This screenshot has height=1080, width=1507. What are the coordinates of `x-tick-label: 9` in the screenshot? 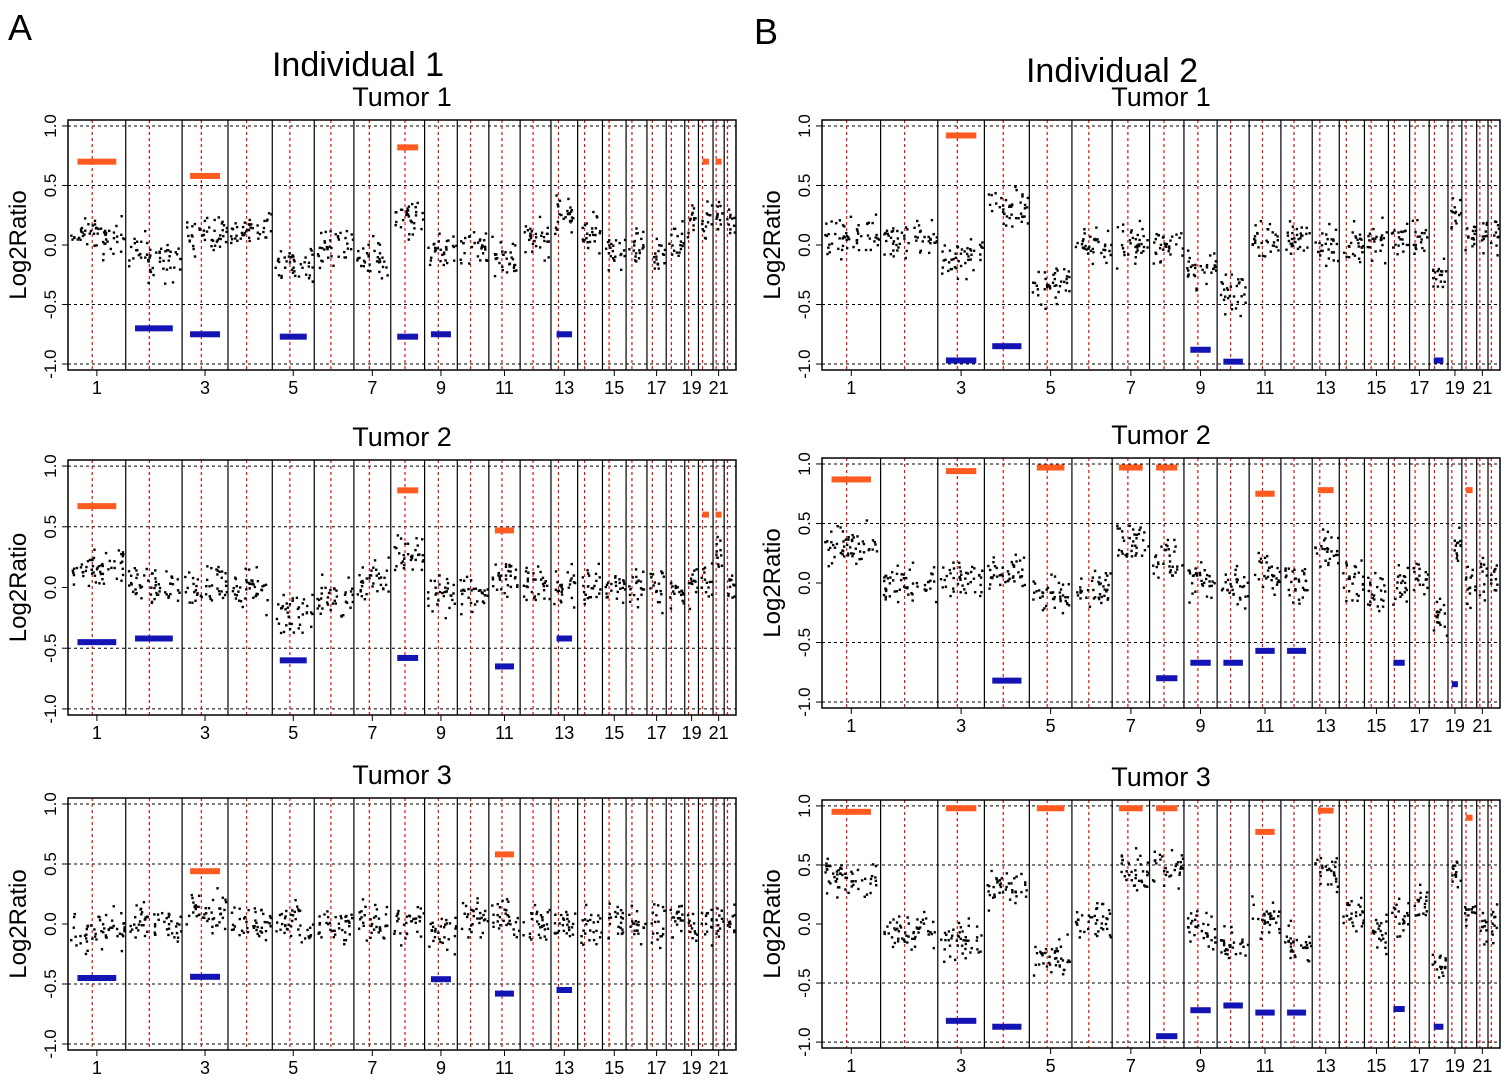 It's located at (441, 733).